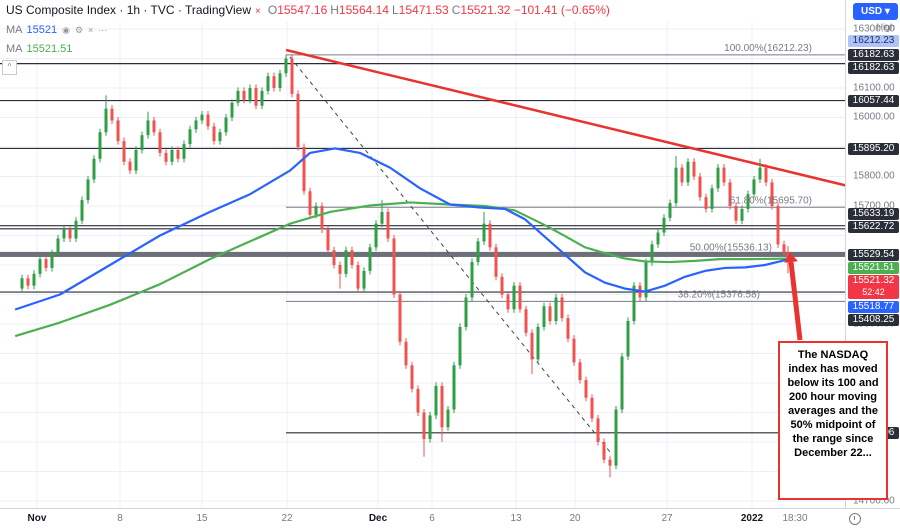 Image resolution: width=900 pixels, height=528 pixels. Describe the element at coordinates (873, 214) in the screenshot. I see `price-badge-dark: 15633.19` at that location.